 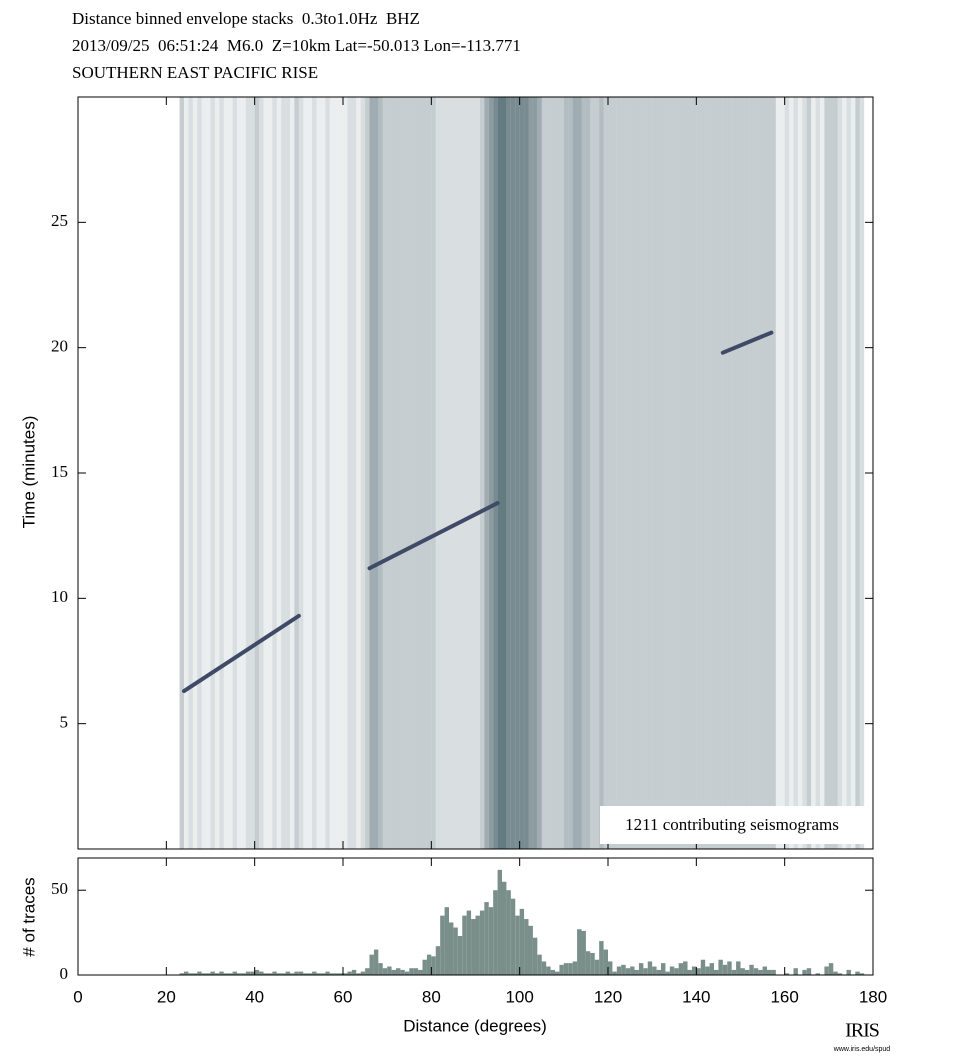 What do you see at coordinates (873, 996) in the screenshot?
I see `x-tick-label: 180` at bounding box center [873, 996].